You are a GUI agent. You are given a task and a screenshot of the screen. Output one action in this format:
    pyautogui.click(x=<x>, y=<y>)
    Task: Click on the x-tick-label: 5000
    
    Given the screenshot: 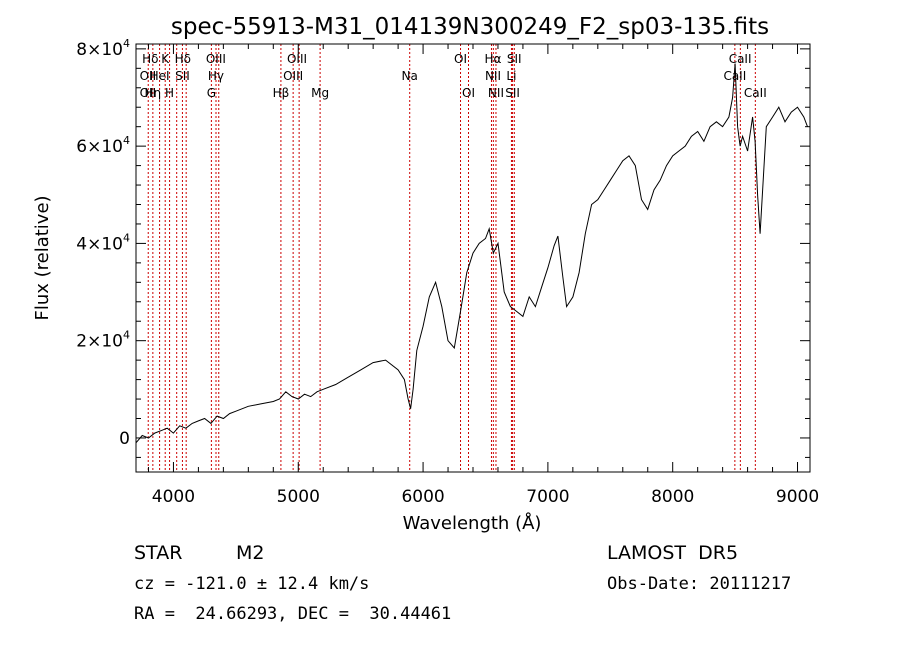 What is the action you would take?
    pyautogui.click(x=298, y=497)
    